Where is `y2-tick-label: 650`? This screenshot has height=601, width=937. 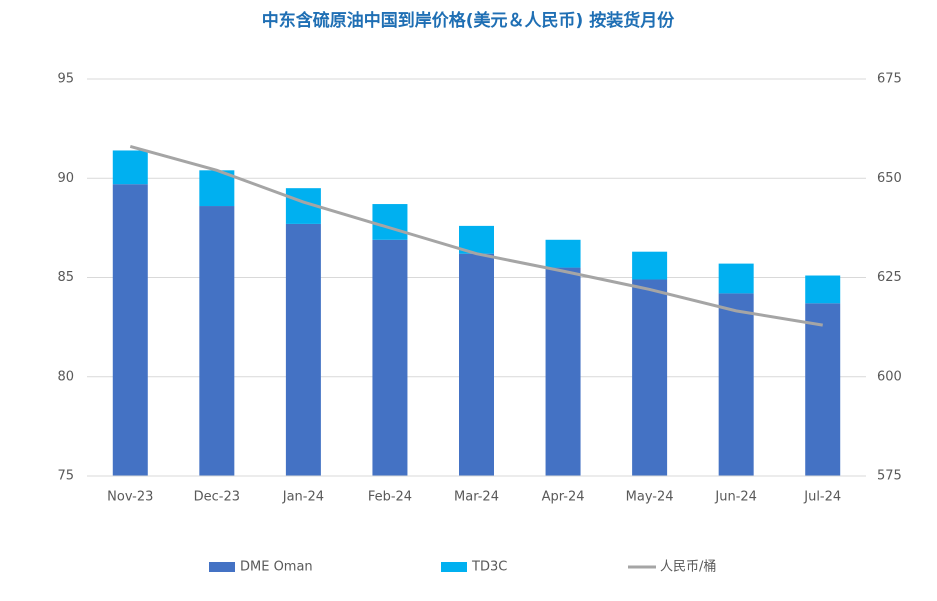
y2-tick-label: 650 is located at coordinates (889, 178).